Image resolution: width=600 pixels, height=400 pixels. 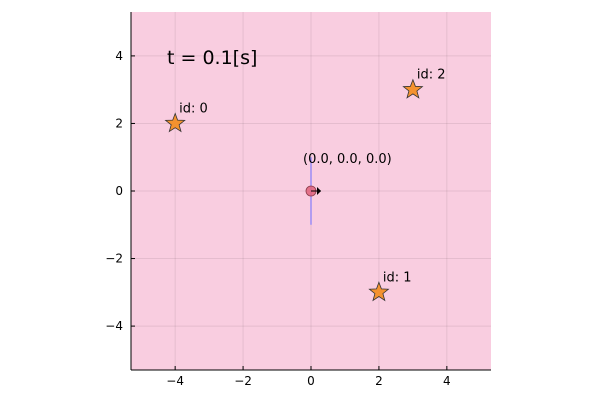 I want to click on x-tick-label: 2, so click(x=379, y=381).